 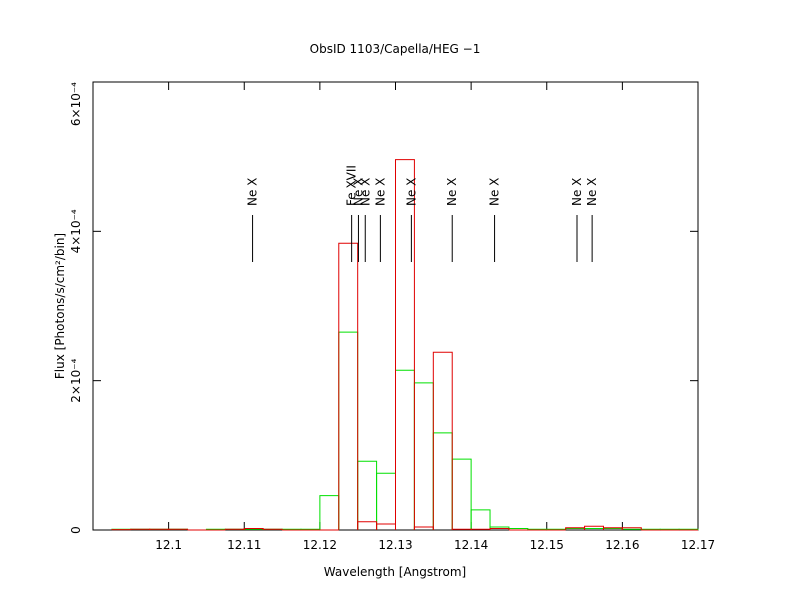 I want to click on x-tick-label: 12.17, so click(x=698, y=545).